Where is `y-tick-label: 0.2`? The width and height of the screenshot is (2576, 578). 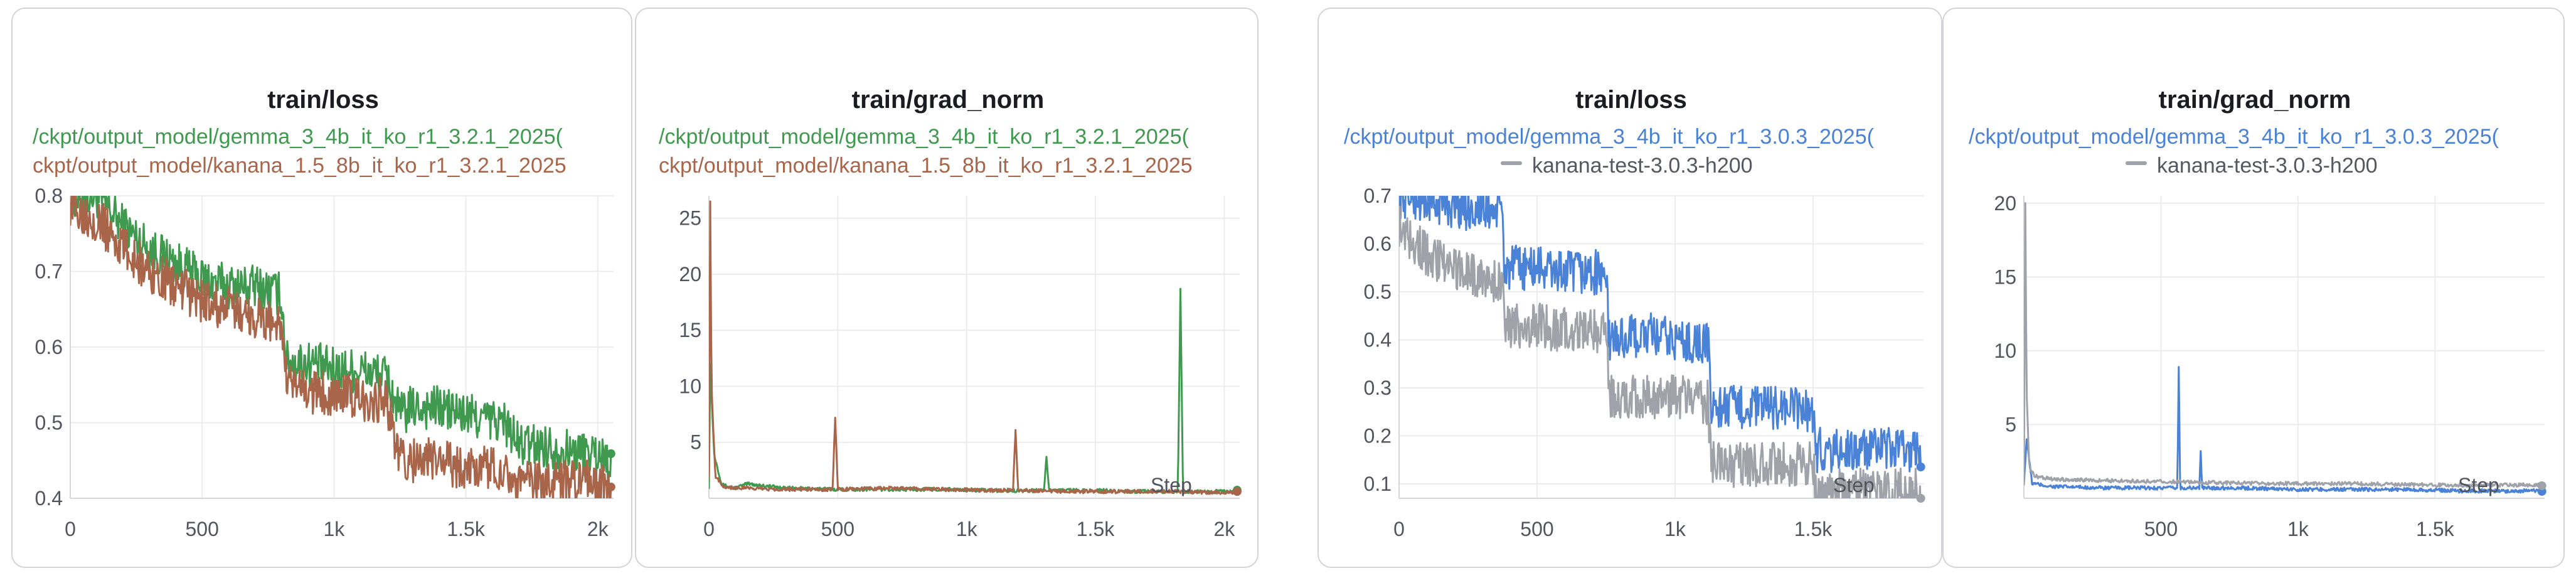
y-tick-label: 0.2 is located at coordinates (1378, 436).